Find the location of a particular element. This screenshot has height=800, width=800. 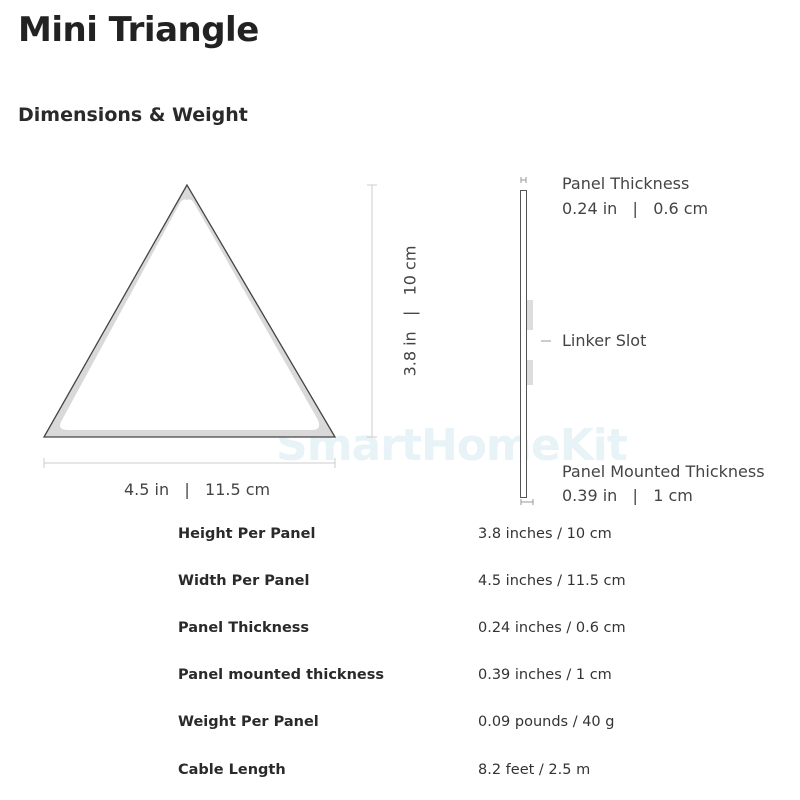

spec-value: 0.39 inches / 1 cm is located at coordinates (545, 675).